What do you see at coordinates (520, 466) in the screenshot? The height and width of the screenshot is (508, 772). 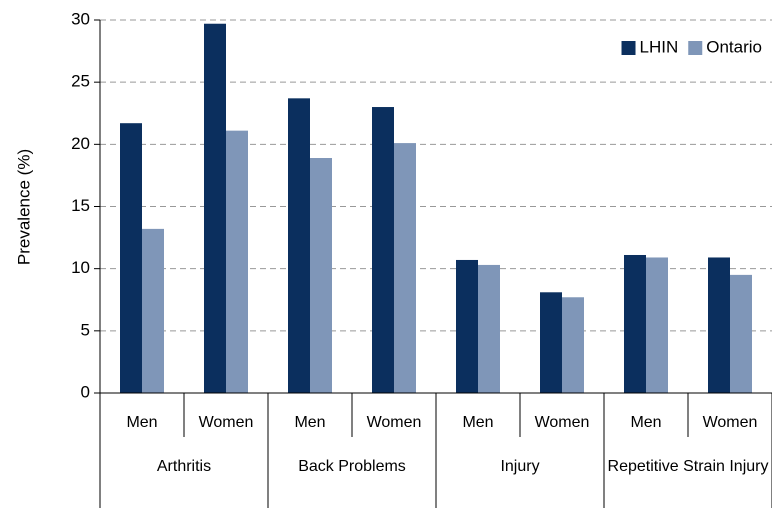 I see `group-label: Injury` at bounding box center [520, 466].